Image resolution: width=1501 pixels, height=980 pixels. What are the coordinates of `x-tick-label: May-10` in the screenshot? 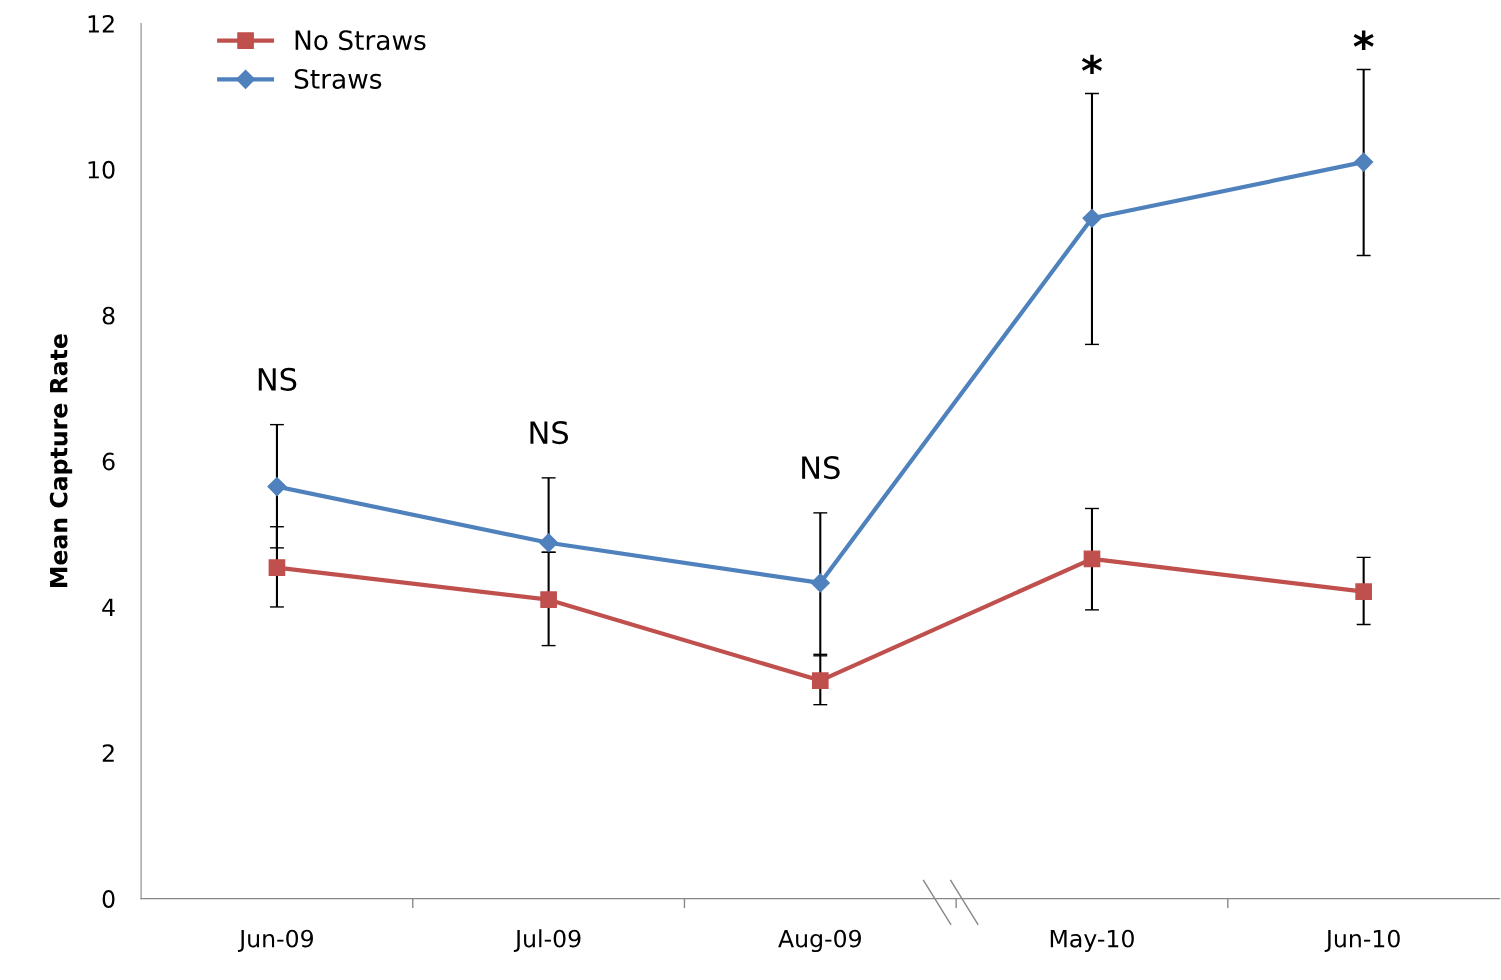 It's located at (1092, 941).